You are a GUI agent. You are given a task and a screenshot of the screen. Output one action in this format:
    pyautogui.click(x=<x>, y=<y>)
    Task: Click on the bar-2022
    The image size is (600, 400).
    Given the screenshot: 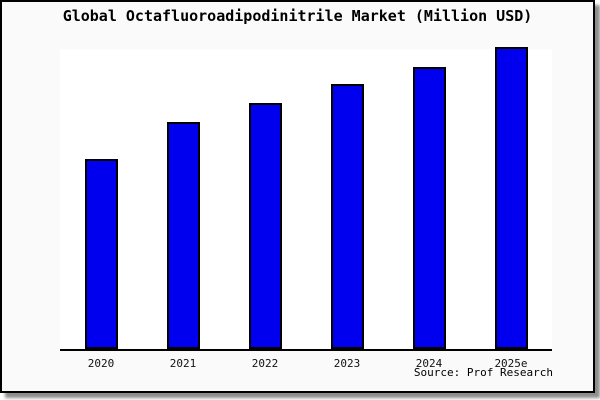 What is the action you would take?
    pyautogui.click(x=265, y=226)
    